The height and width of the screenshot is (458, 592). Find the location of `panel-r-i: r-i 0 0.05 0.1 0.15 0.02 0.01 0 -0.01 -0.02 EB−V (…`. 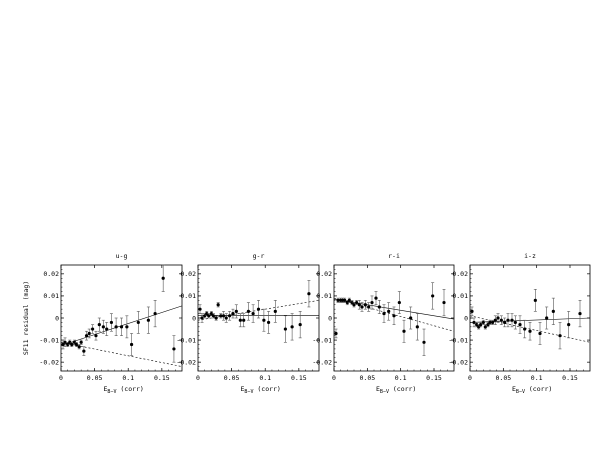

panel-r-i: r-i 0 0.05 0.1 0.15 0.02 0.01 0 -0.01 -0.02 EB−V (… is located at coordinates (383, 323).